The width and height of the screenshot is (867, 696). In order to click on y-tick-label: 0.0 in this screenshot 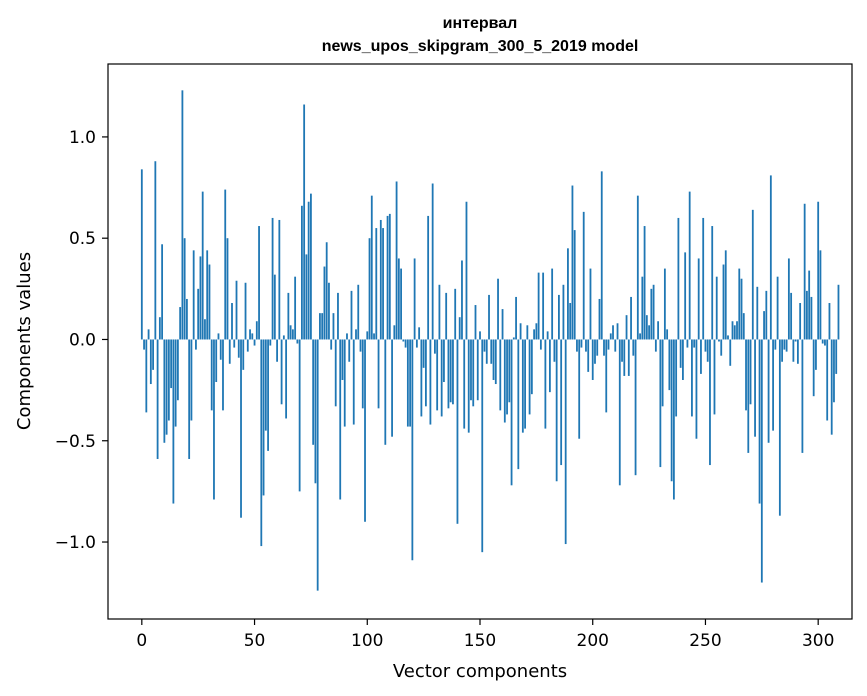, I will do `click(82, 340)`.